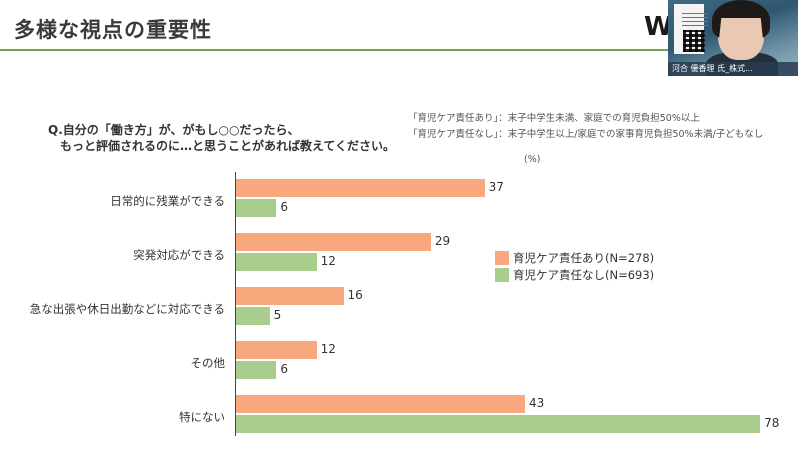  Describe the element at coordinates (127, 309) in the screenshot. I see `category-label: 急な出張や休日出勤などに対応できる` at that location.